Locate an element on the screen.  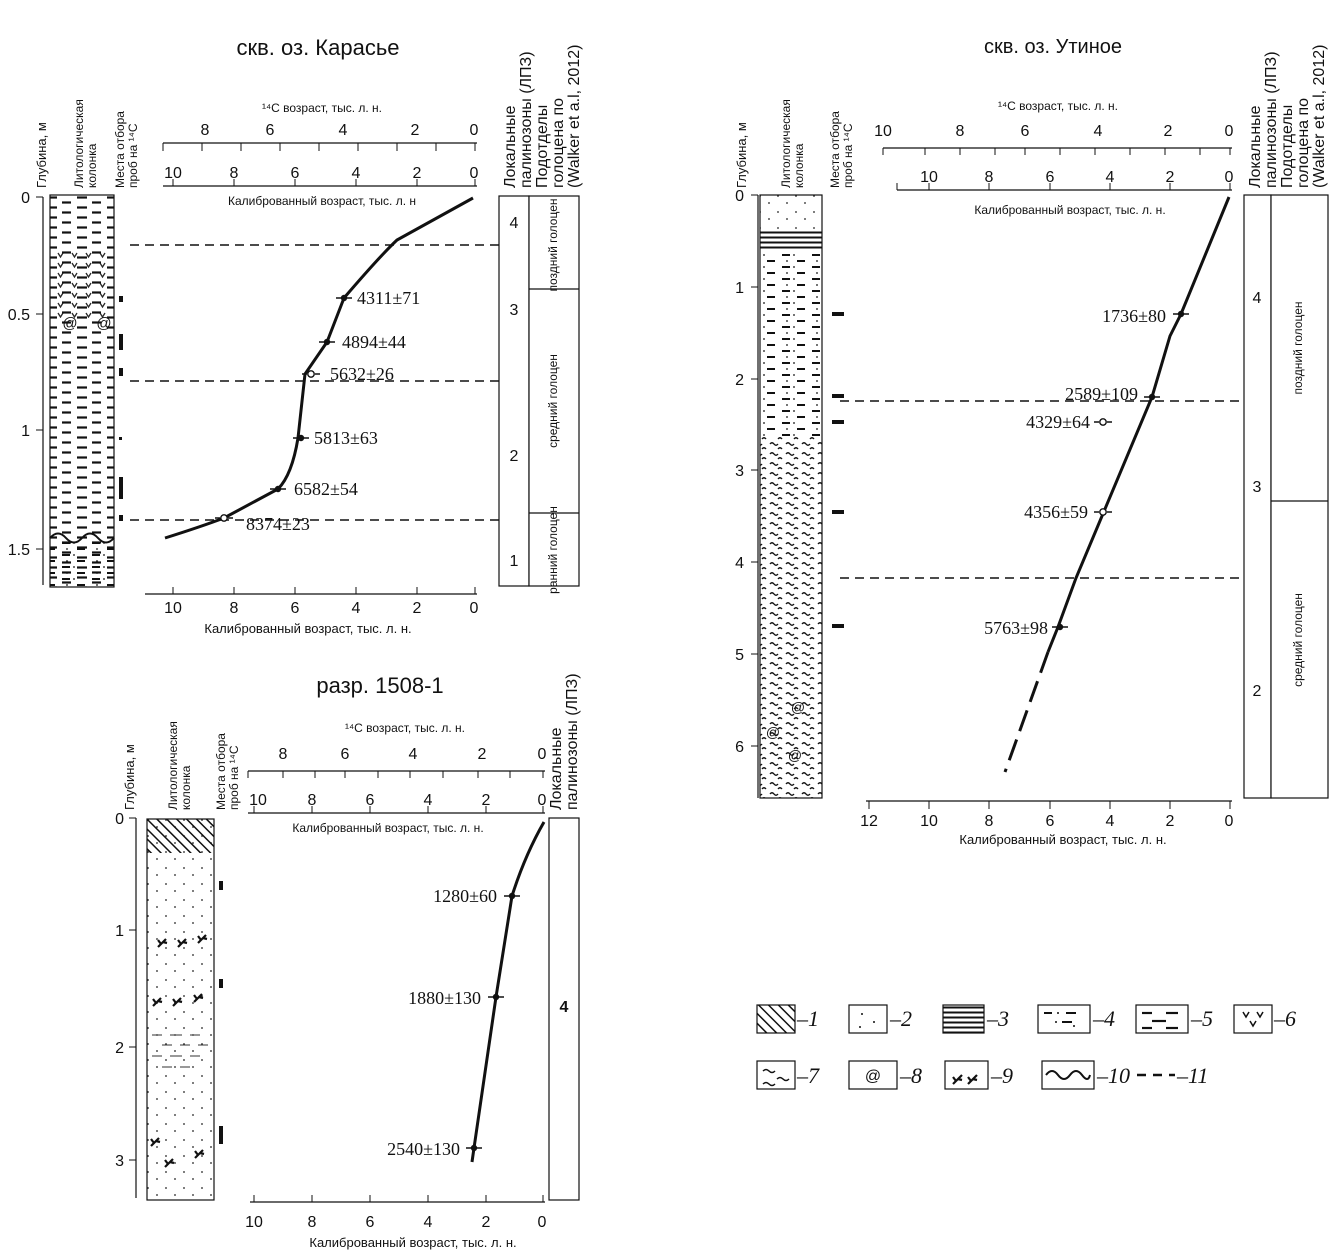
date-label: 5813±63 is located at coordinates (346, 438).